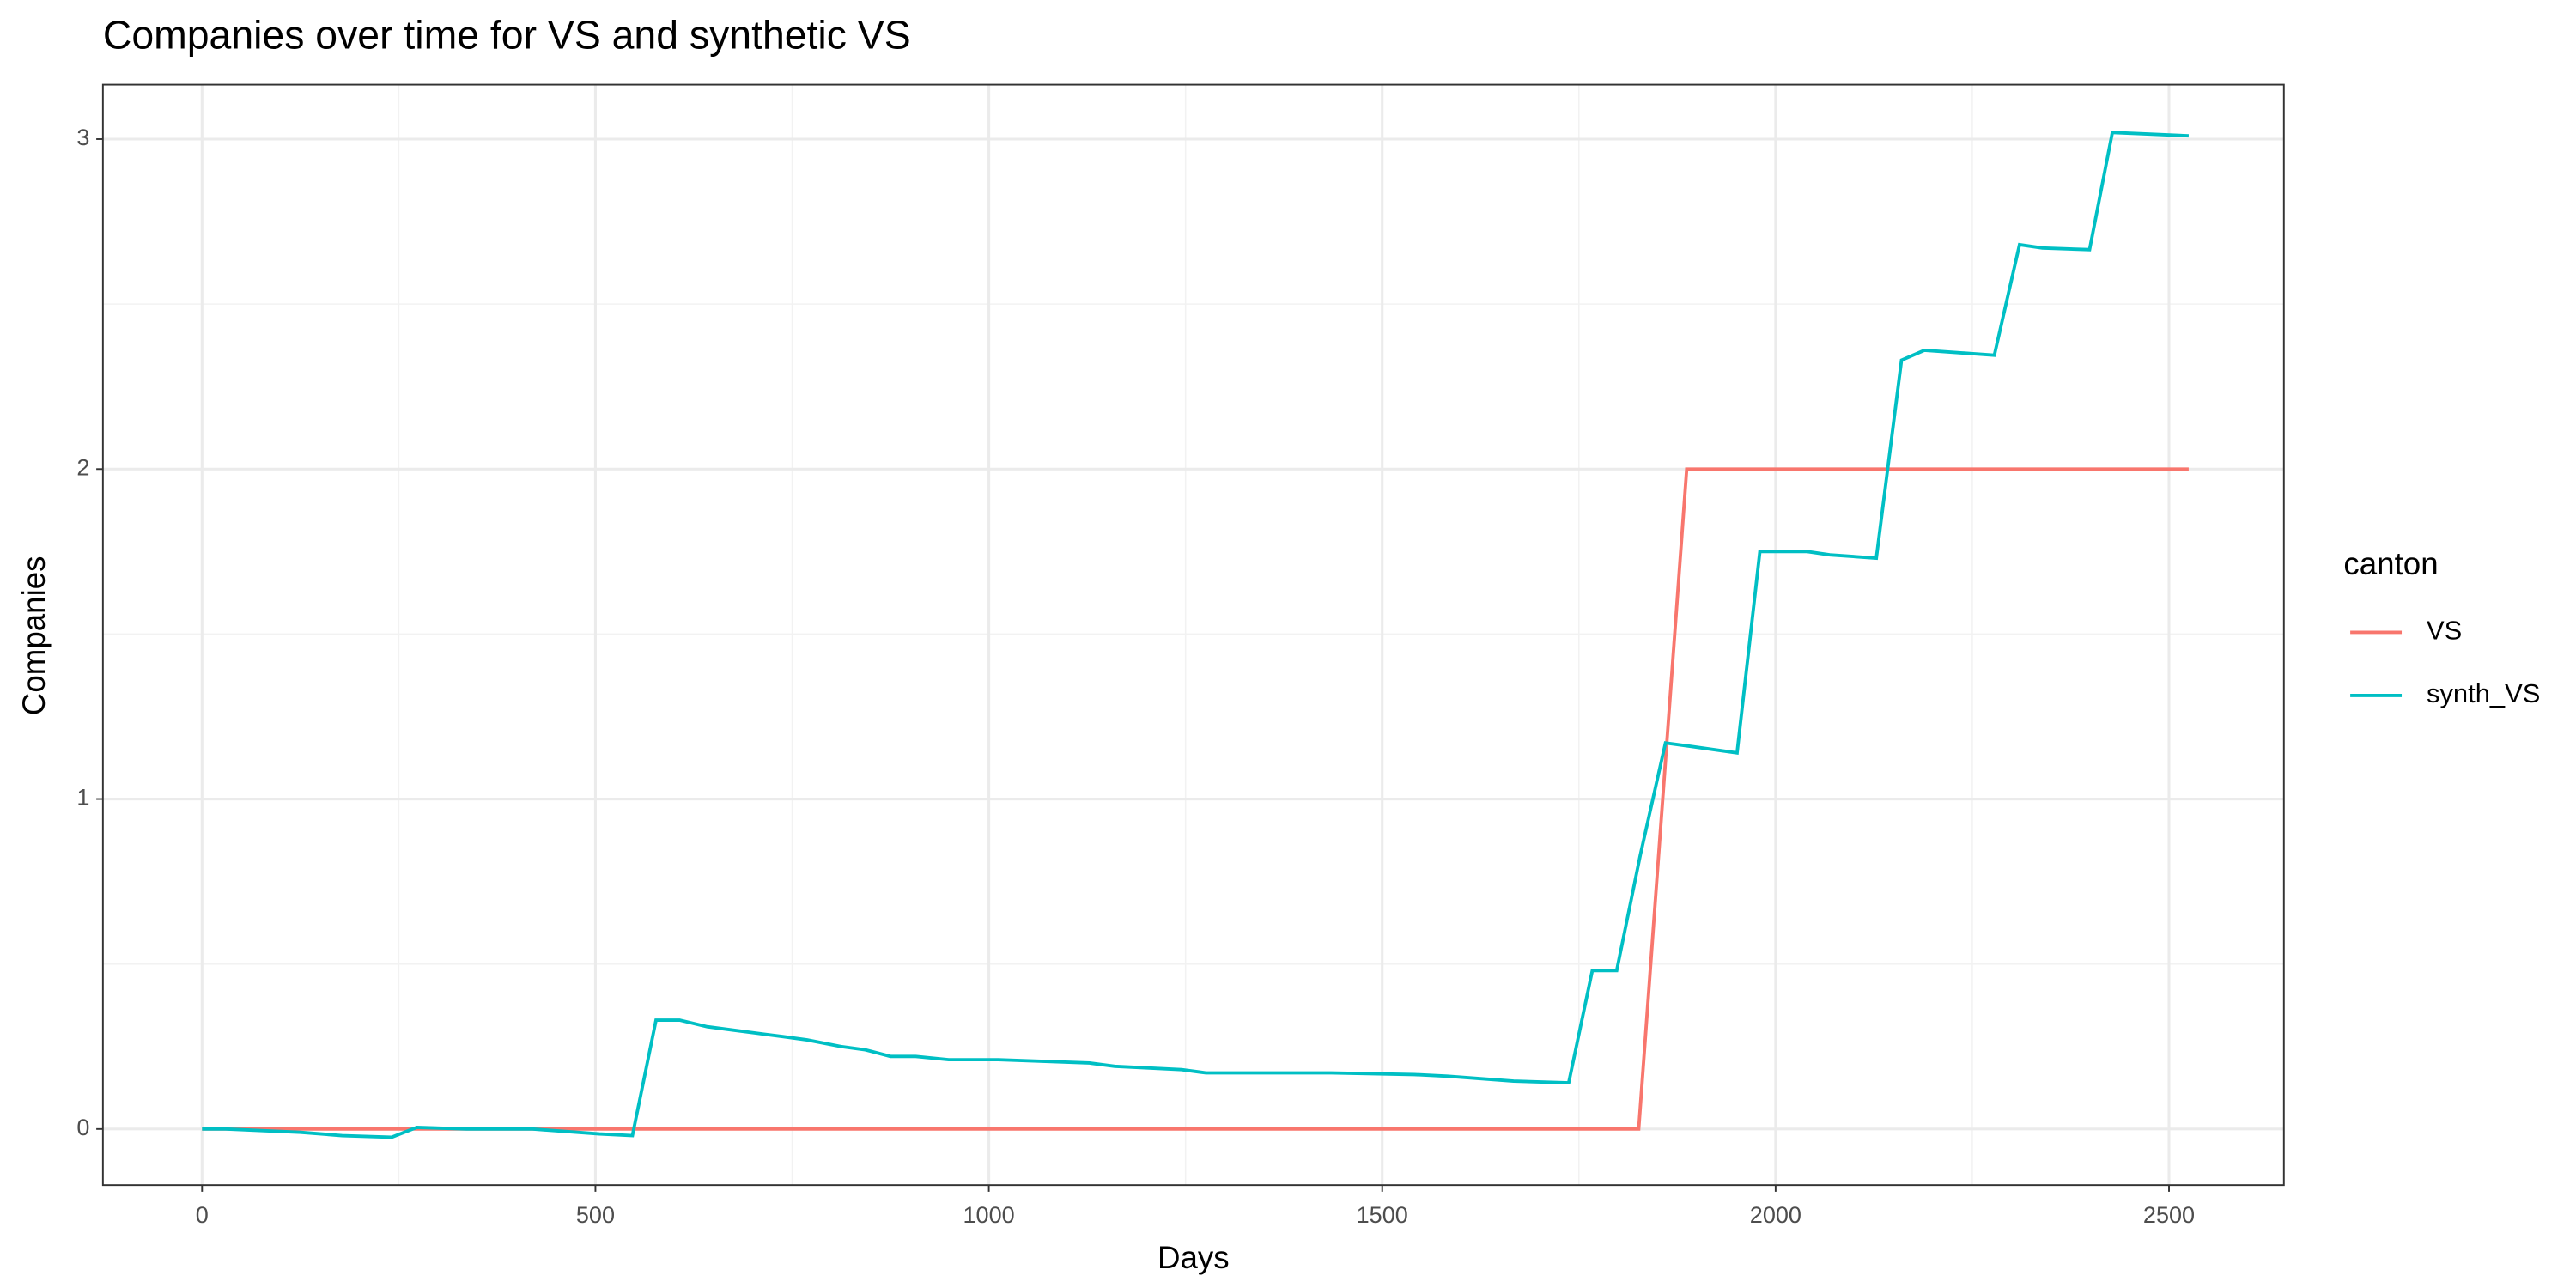 The image size is (2576, 1288). Describe the element at coordinates (988, 1215) in the screenshot. I see `x-tick-label: 1000` at that location.